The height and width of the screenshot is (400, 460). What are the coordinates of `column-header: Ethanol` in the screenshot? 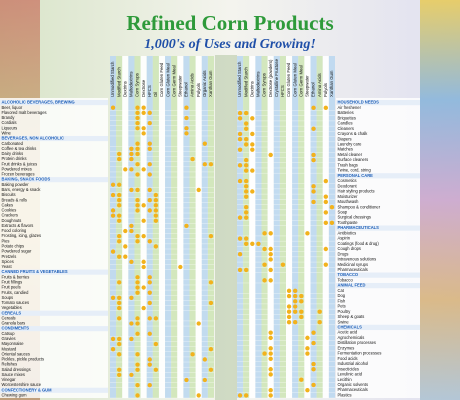 It's located at (186, 89).